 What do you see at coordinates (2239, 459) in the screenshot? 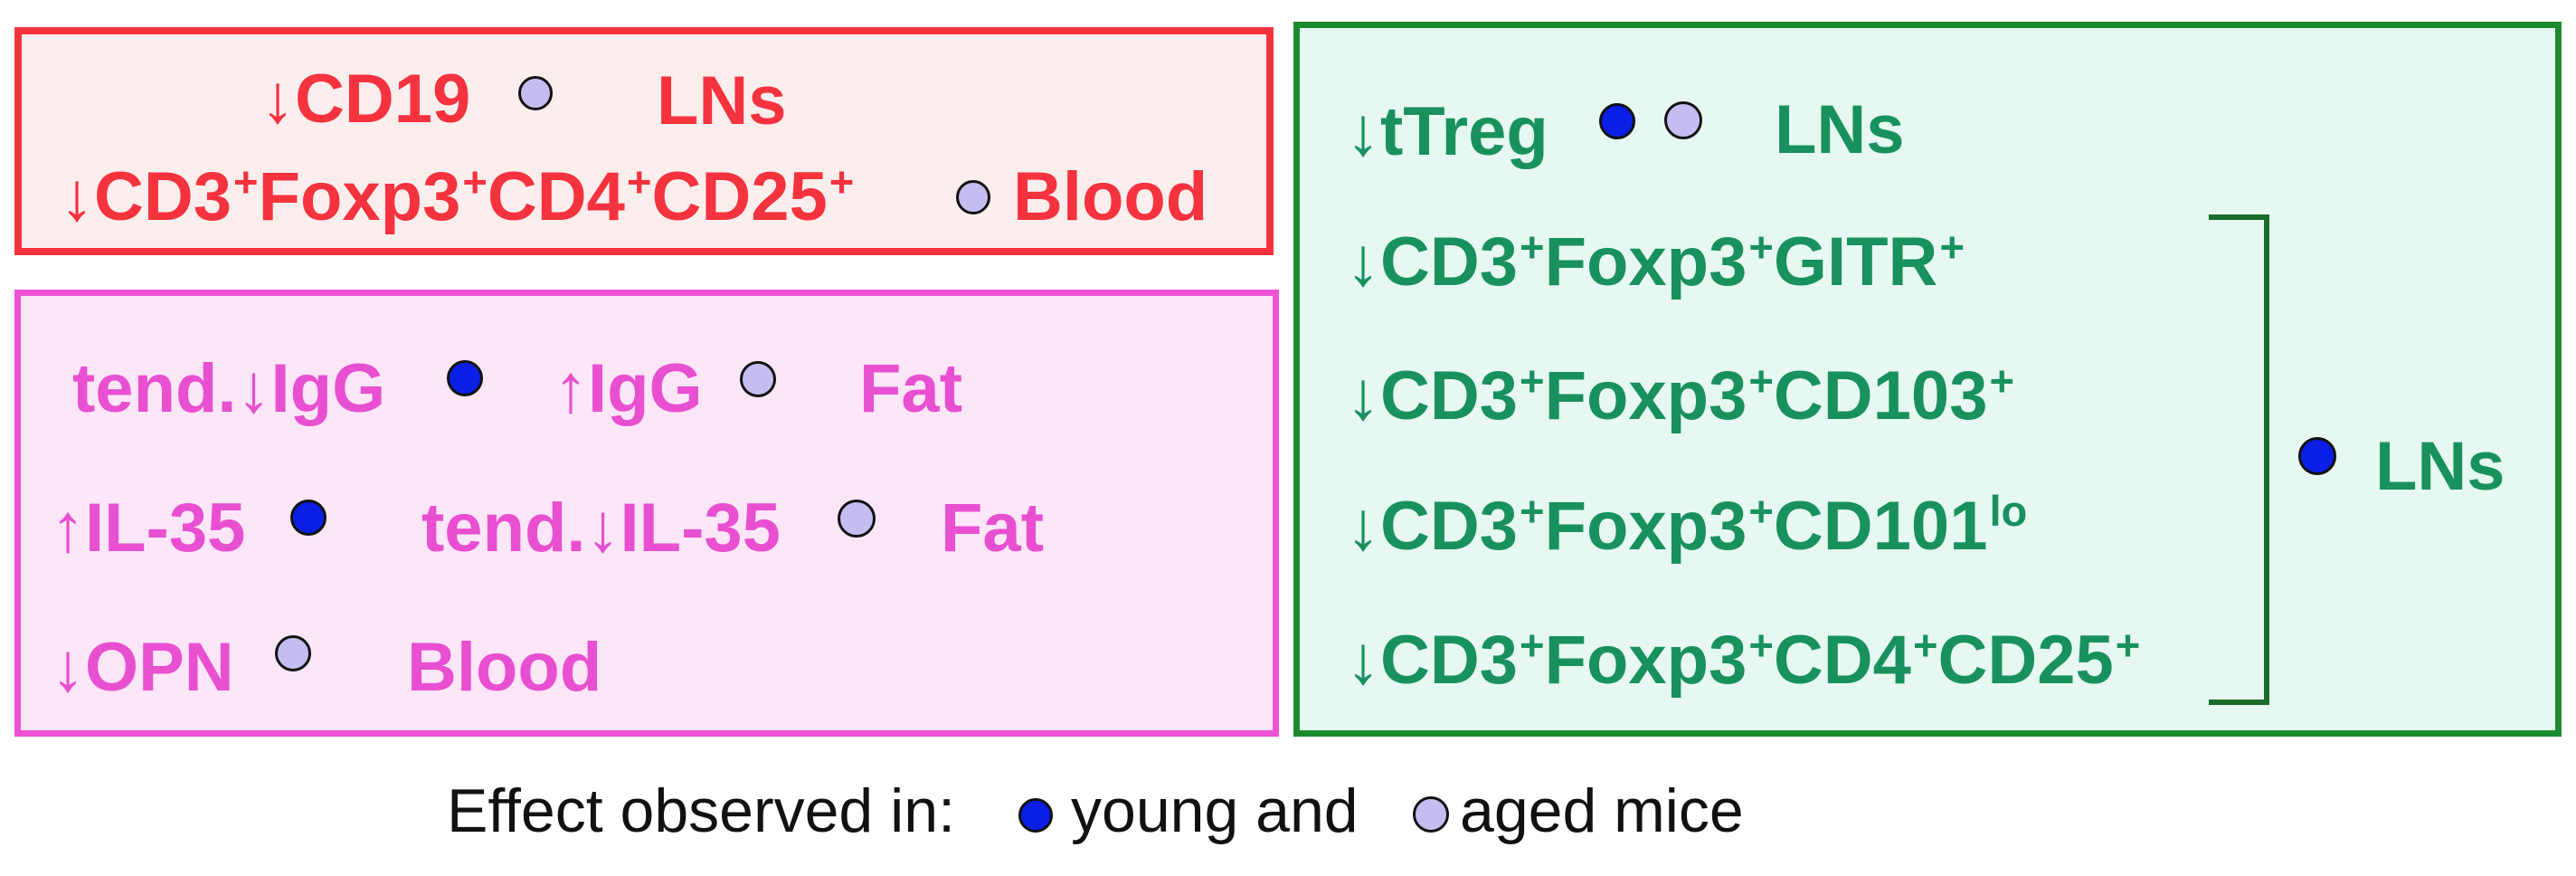
I see `grouping-bracket` at bounding box center [2239, 459].